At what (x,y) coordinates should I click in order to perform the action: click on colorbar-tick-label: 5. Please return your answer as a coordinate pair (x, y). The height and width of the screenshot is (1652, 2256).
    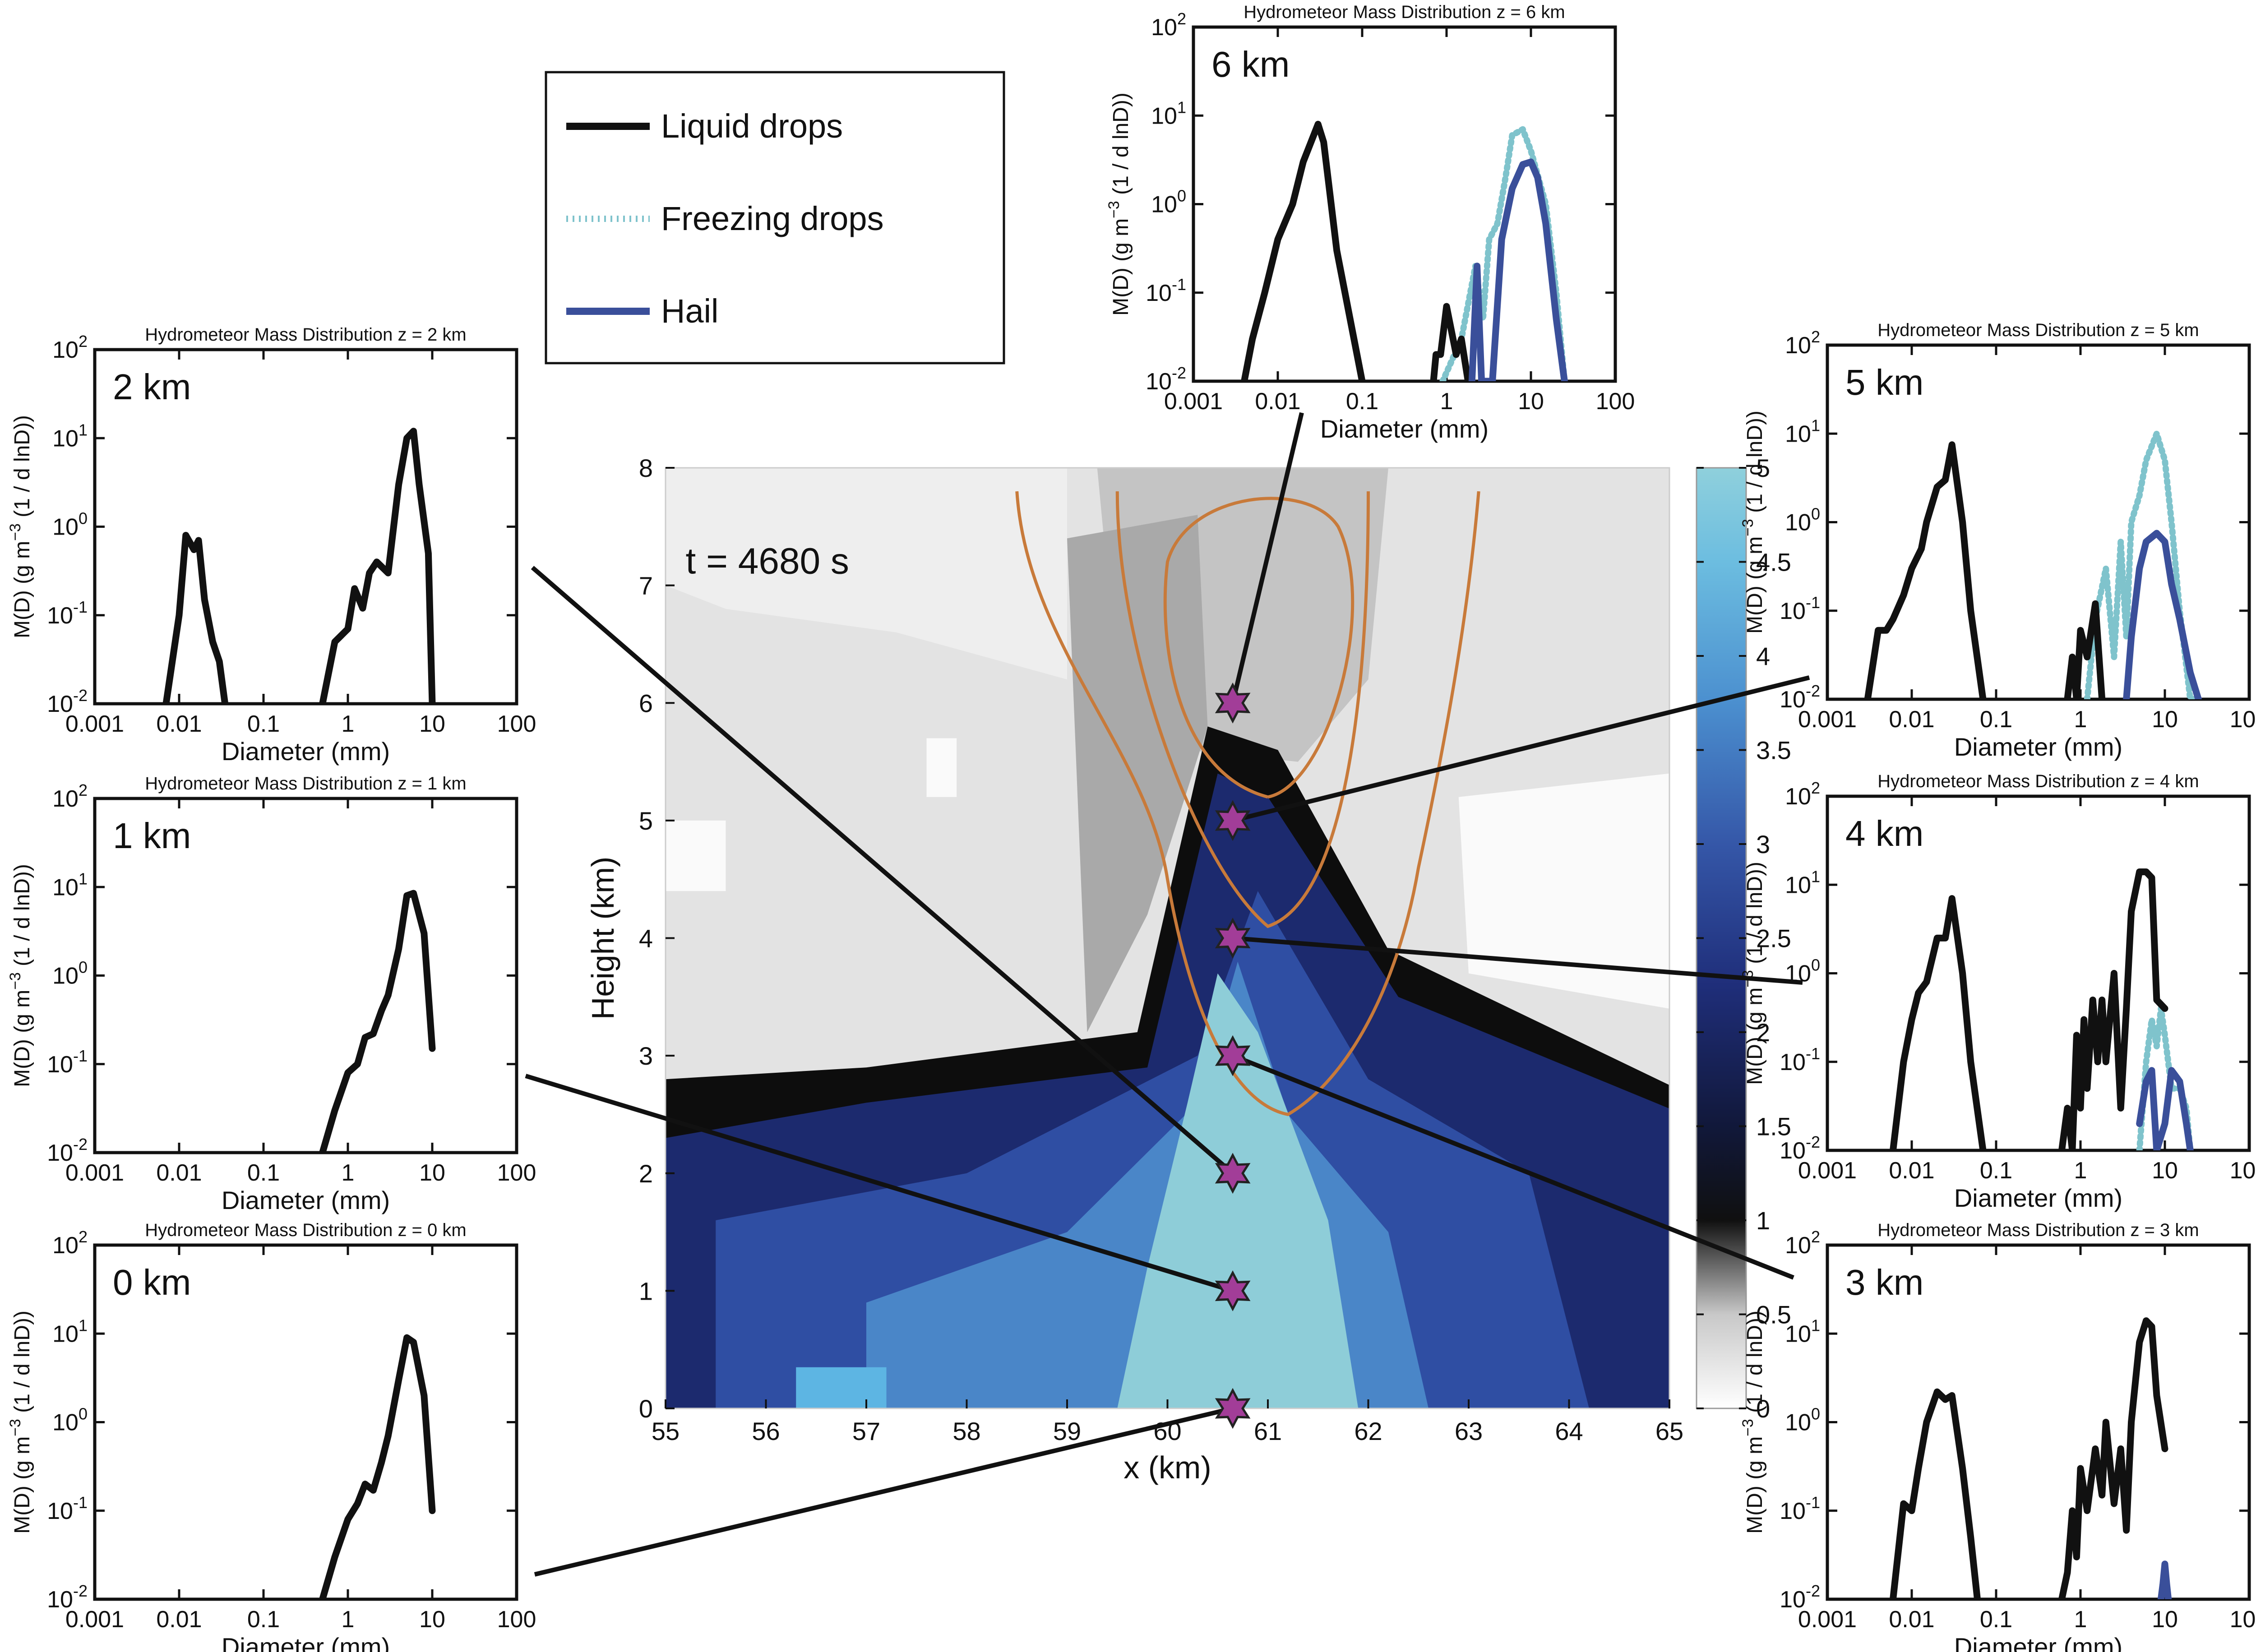
    Looking at the image, I should click on (1763, 468).